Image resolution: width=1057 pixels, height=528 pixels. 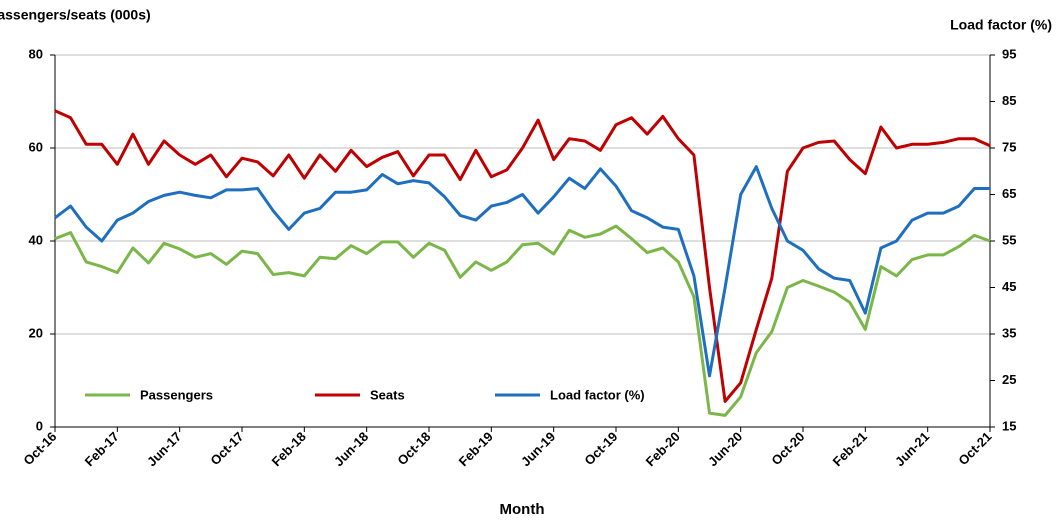 I want to click on legend-label: Passengers, so click(x=176, y=394).